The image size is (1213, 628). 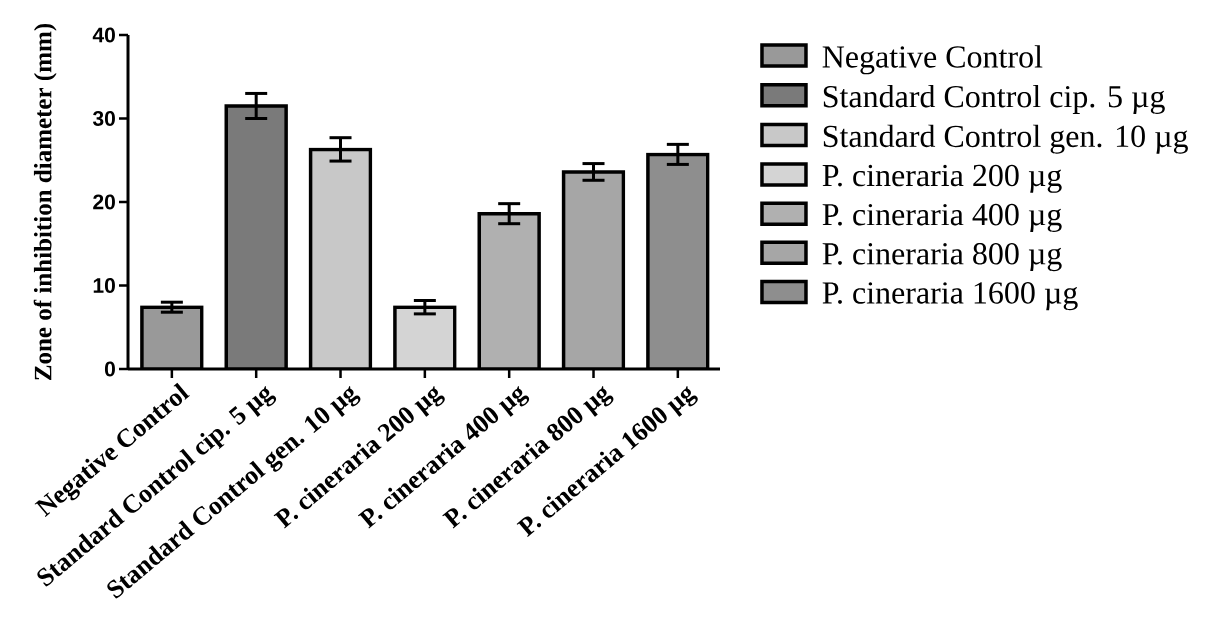 What do you see at coordinates (45, 201) in the screenshot?
I see `y-axis-title: Zone of inhibition diameter (mm)` at bounding box center [45, 201].